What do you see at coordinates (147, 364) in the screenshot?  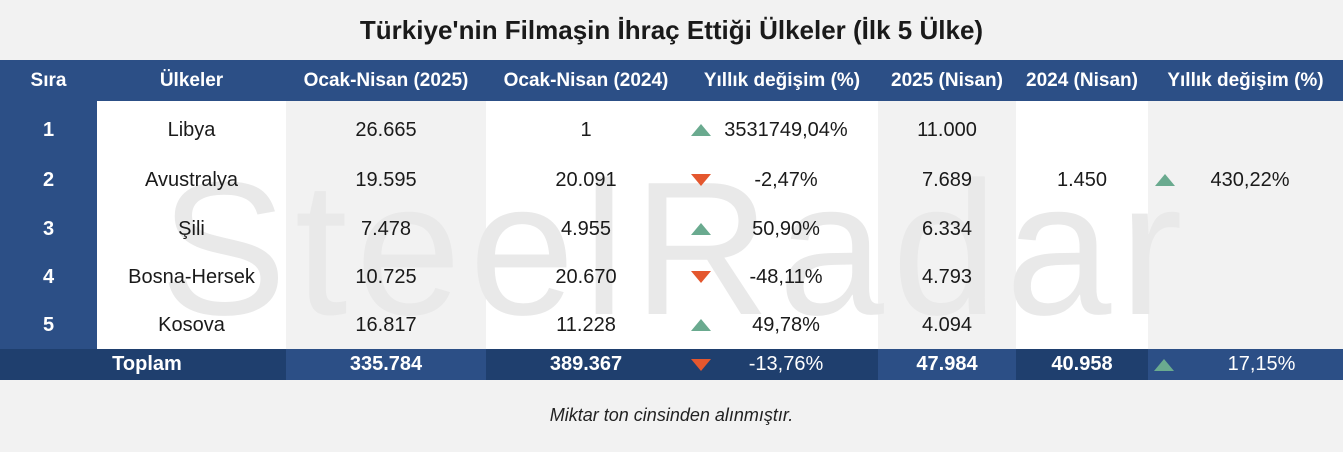 I see `total-label: Toplam` at bounding box center [147, 364].